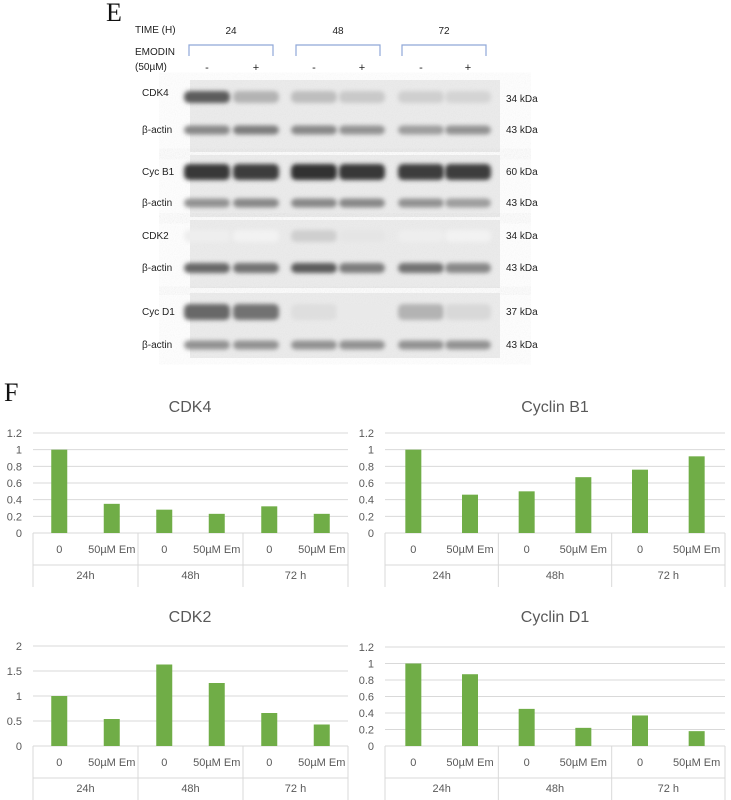 The image size is (731, 800). Describe the element at coordinates (522, 99) in the screenshot. I see `molecular-weight-label: 34 kDa` at that location.